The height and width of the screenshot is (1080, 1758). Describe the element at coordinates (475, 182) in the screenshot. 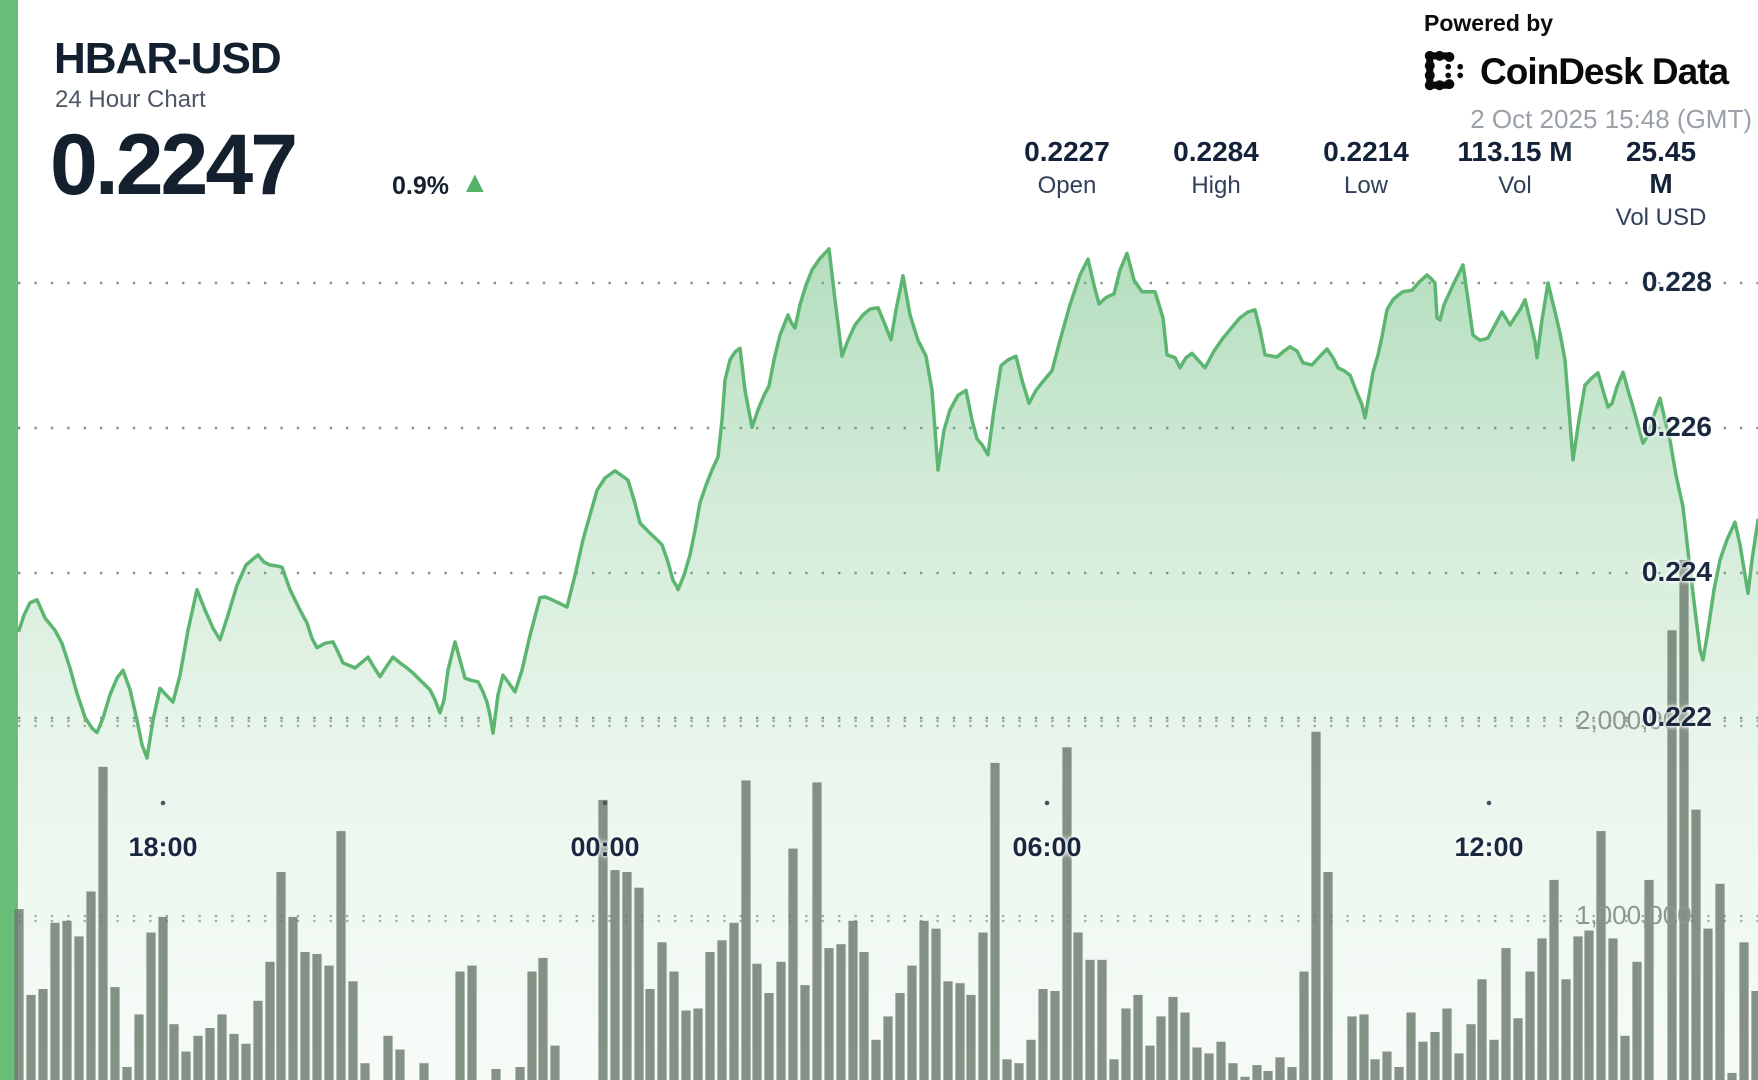

I see `up-triangle-icon: ▲` at that location.